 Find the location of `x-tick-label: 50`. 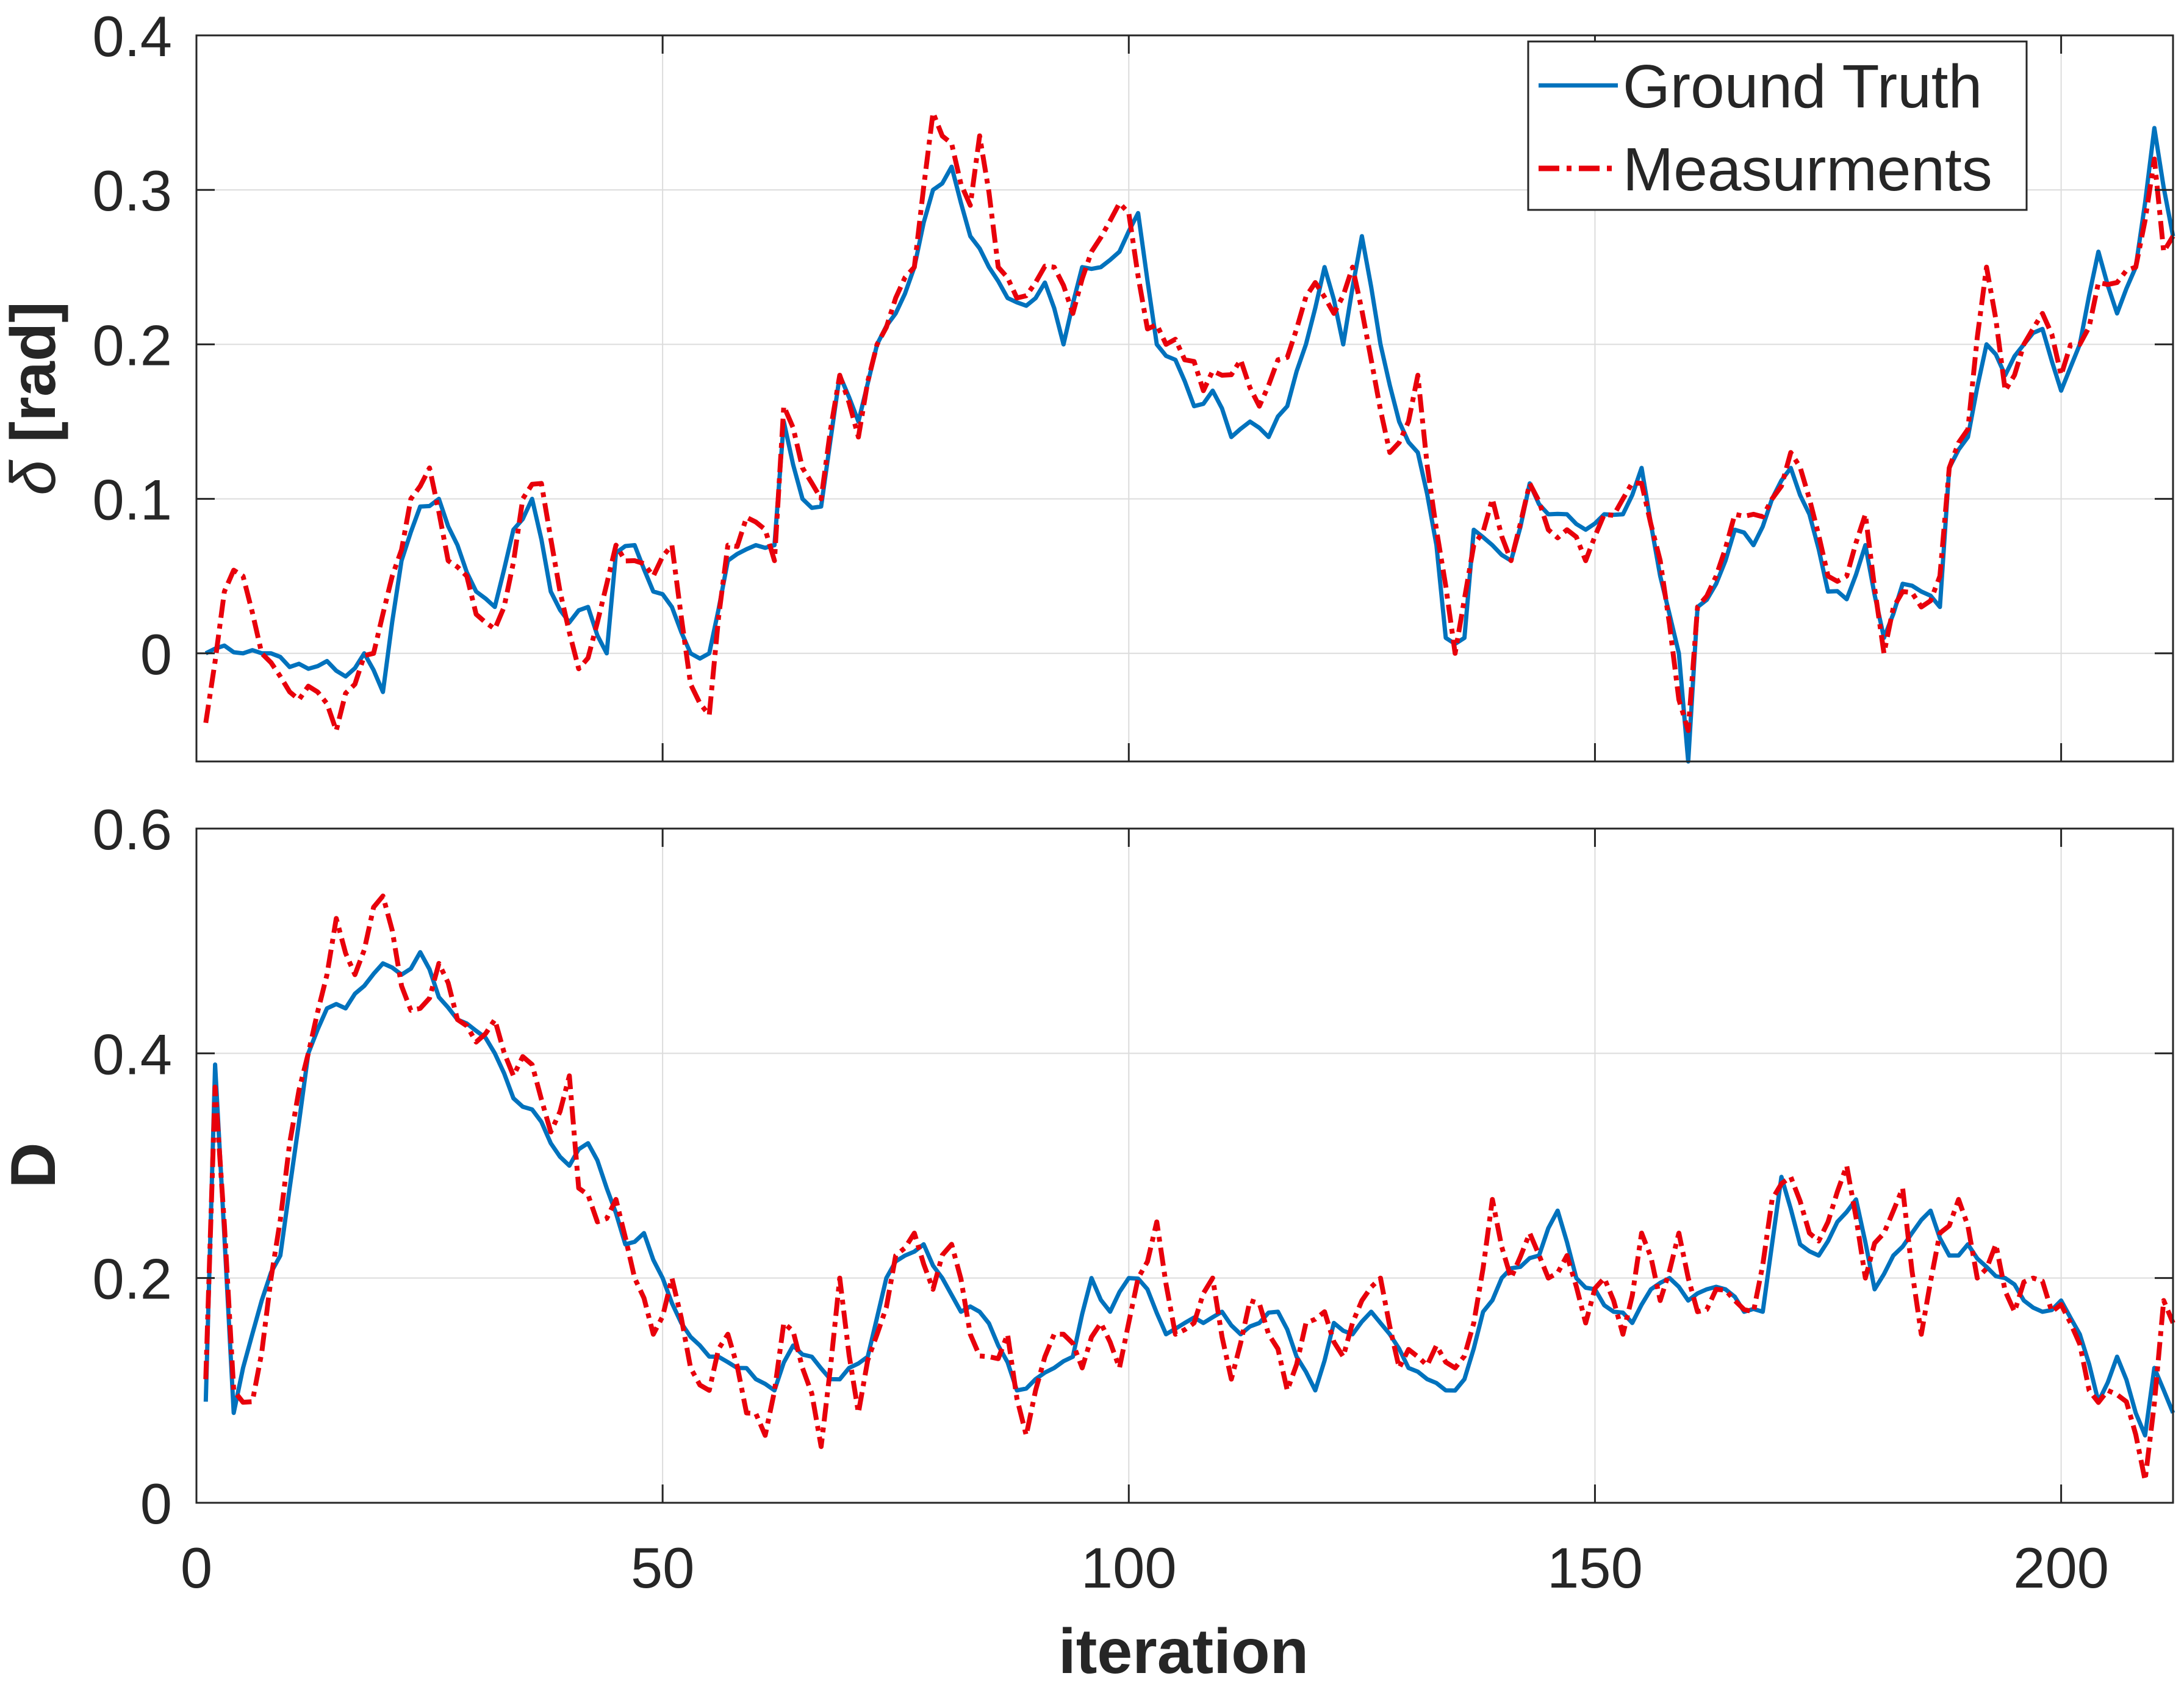

x-tick-label: 50 is located at coordinates (663, 1568).